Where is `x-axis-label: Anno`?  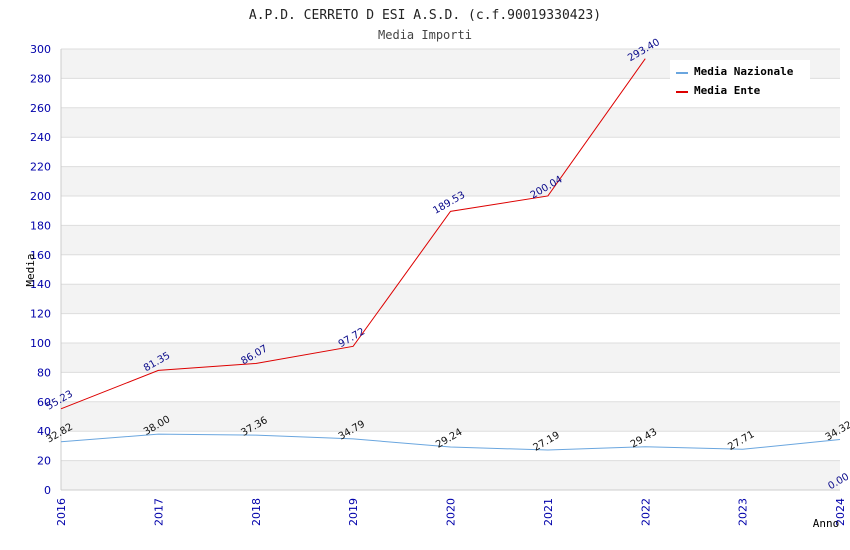 x-axis-label: Anno is located at coordinates (826, 523).